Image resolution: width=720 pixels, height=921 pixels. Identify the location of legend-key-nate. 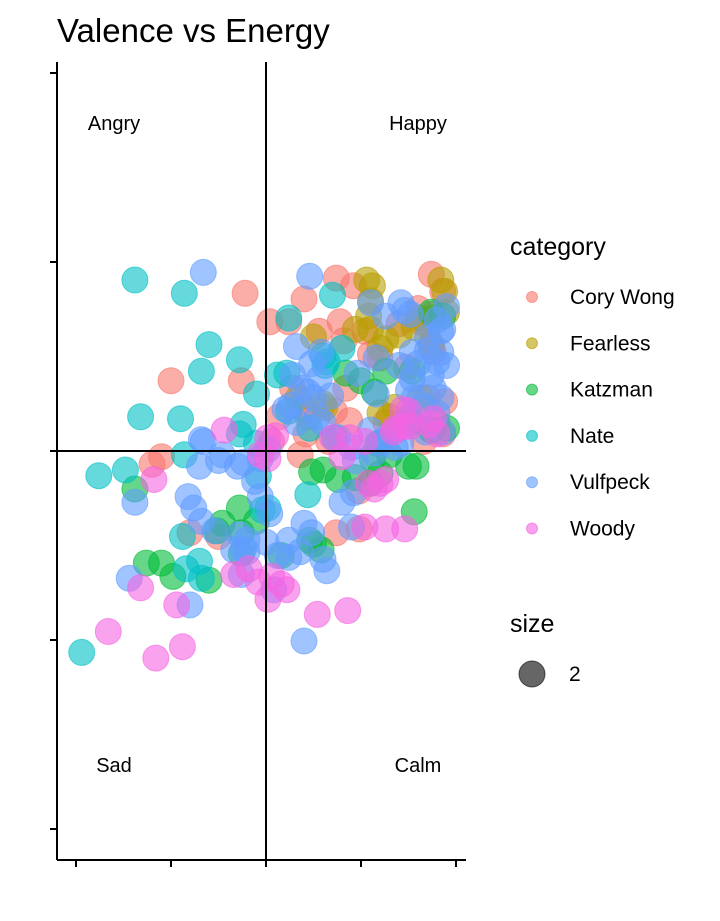
(532, 435).